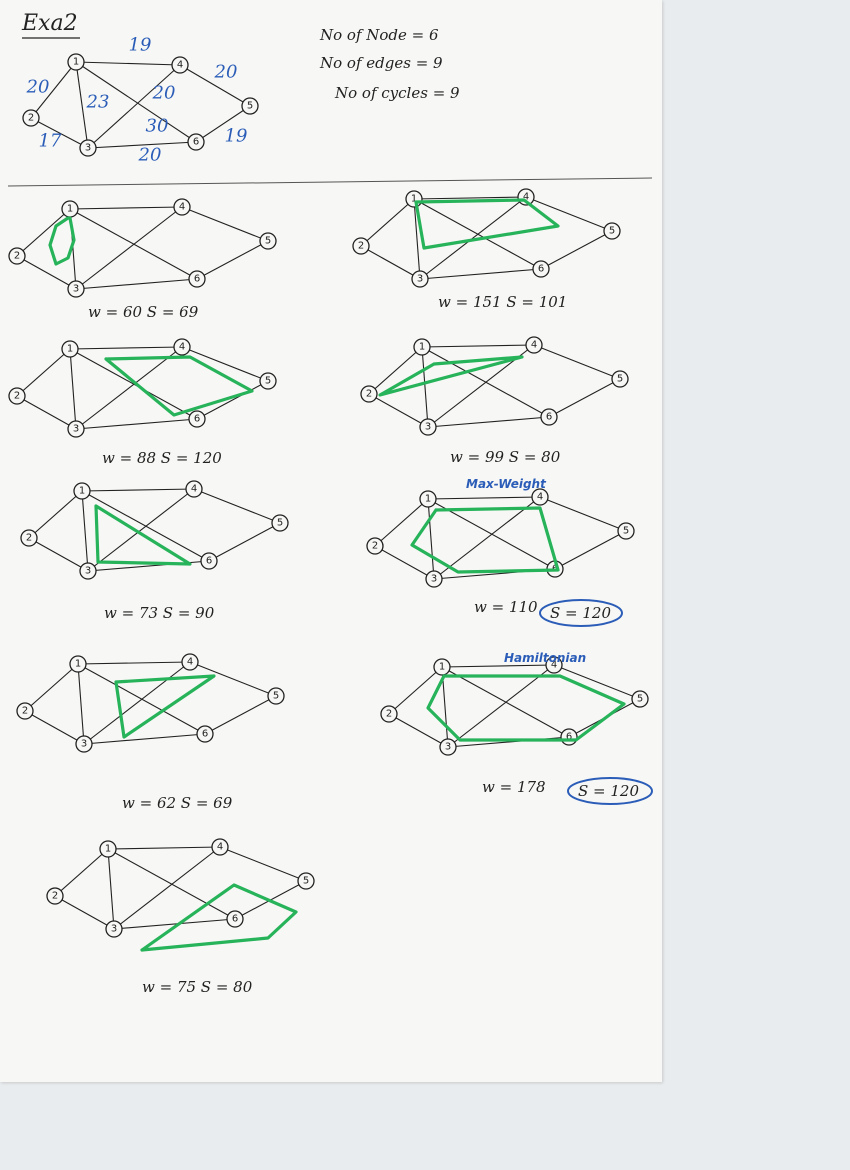 This screenshot has width=850, height=1170. What do you see at coordinates (434, 579) in the screenshot?
I see `cycle-6-node-3: 3` at bounding box center [434, 579].